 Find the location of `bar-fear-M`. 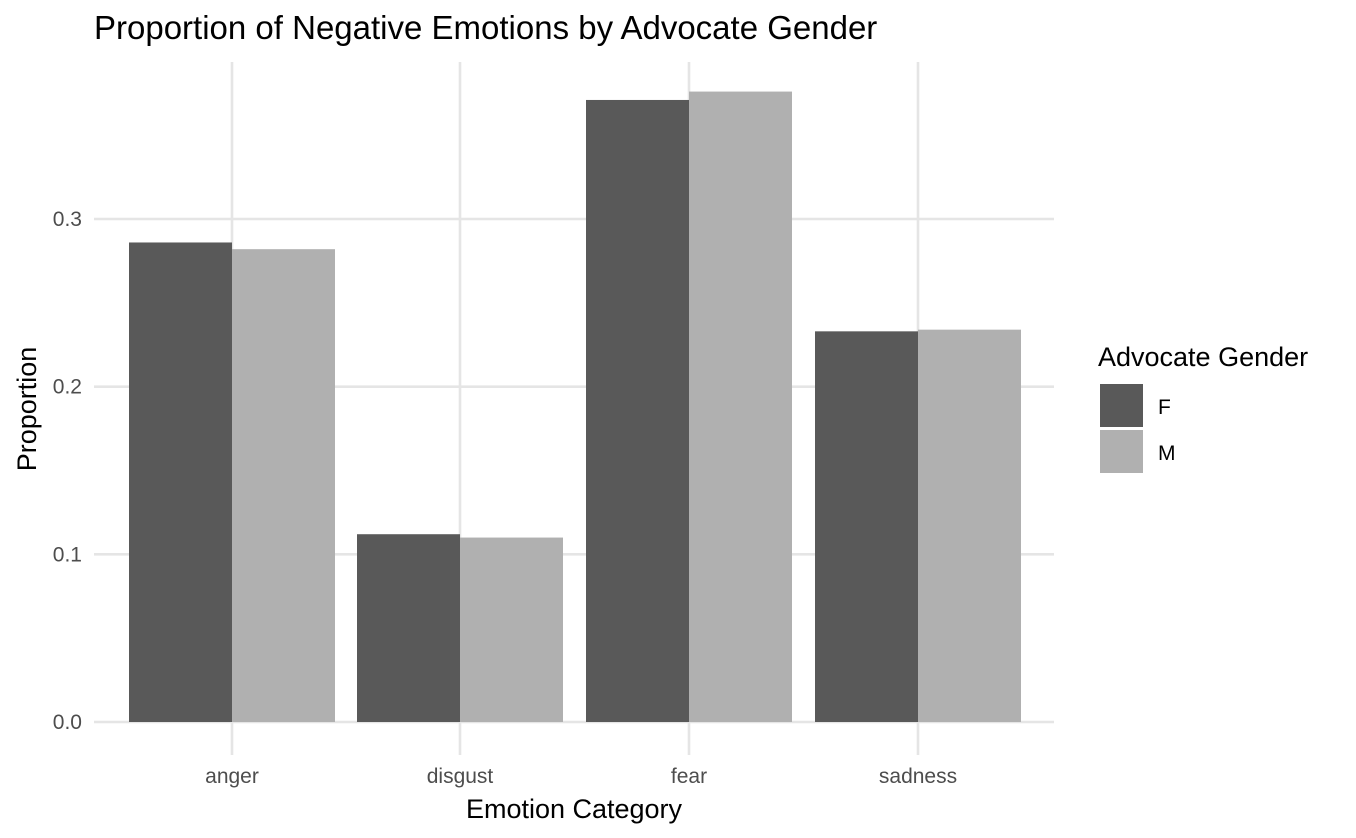

bar-fear-M is located at coordinates (740, 406).